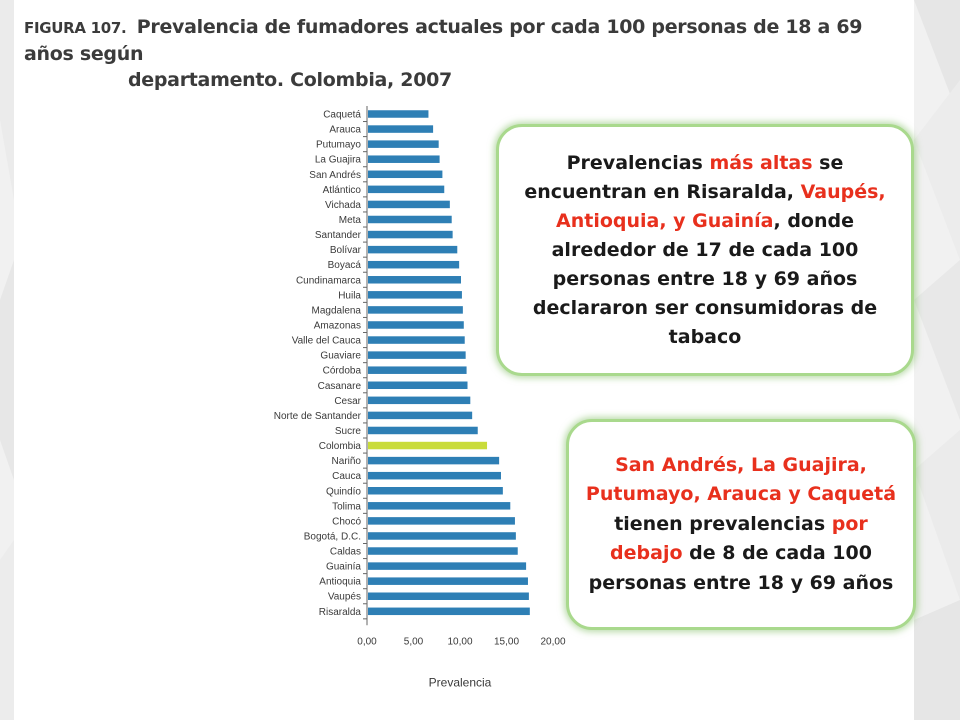  What do you see at coordinates (343, 205) in the screenshot?
I see `category-label: Vichada` at bounding box center [343, 205].